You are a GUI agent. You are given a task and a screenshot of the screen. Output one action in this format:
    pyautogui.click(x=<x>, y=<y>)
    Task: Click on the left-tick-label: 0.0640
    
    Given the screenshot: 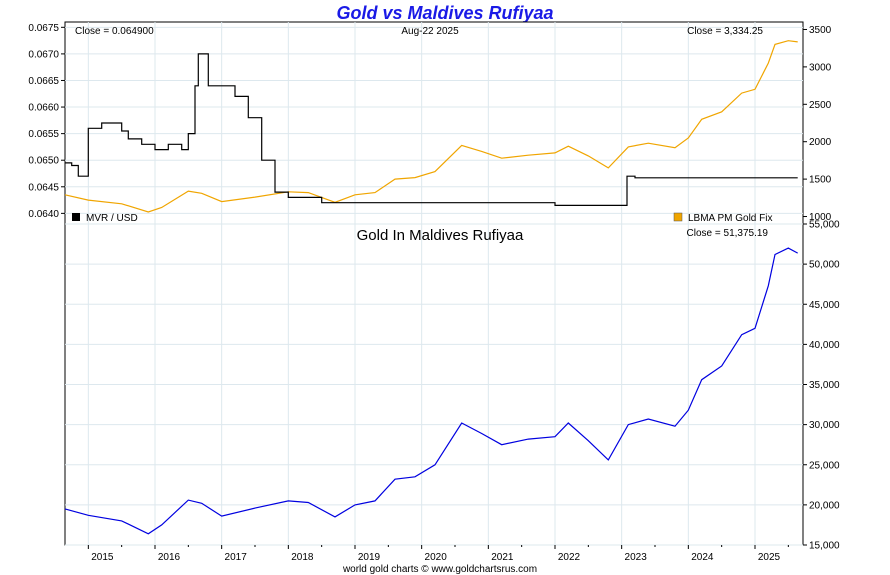 What is the action you would take?
    pyautogui.click(x=43, y=214)
    